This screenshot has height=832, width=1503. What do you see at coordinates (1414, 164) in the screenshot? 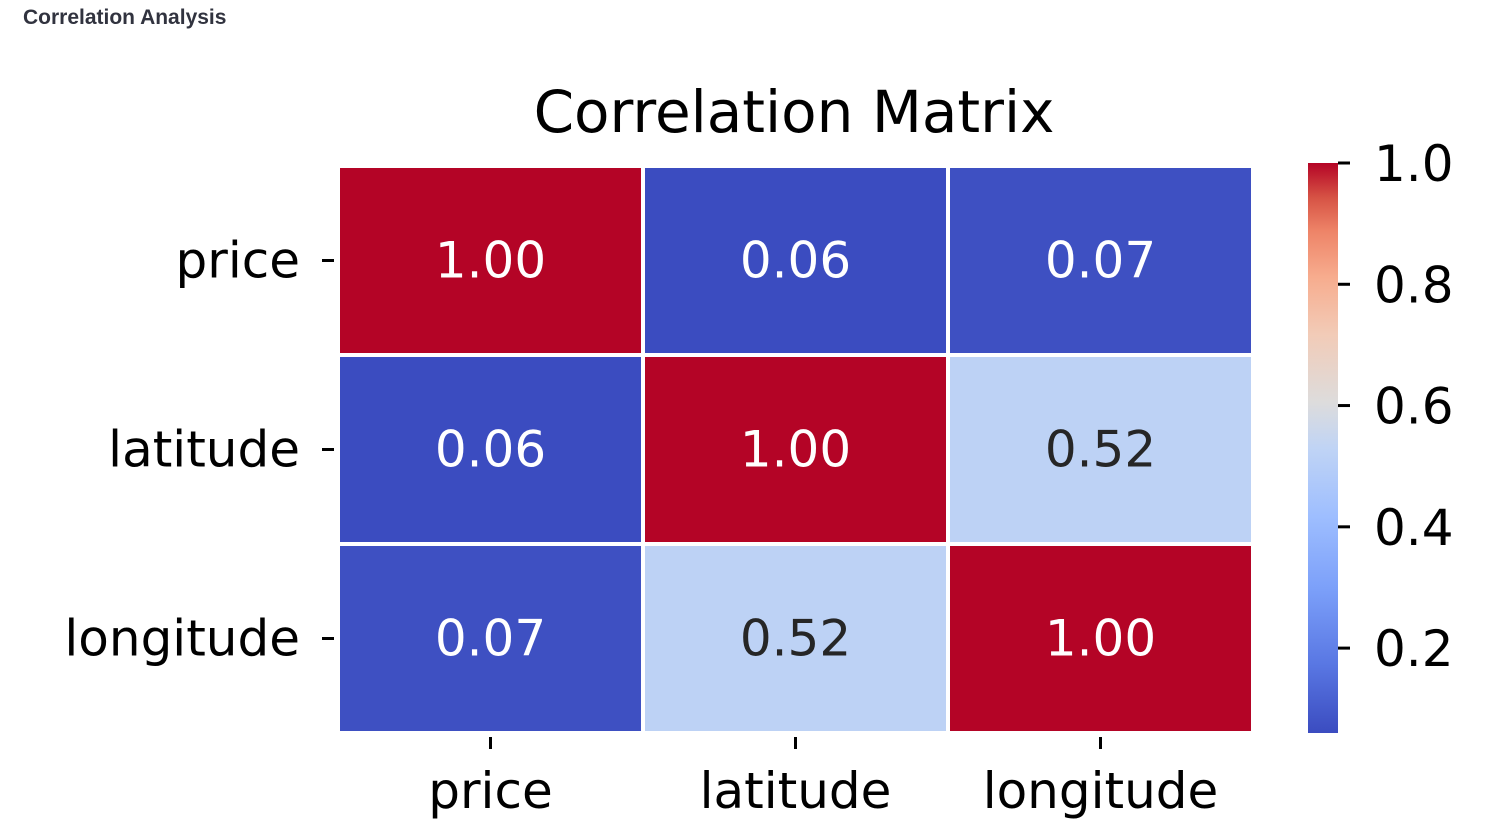
I see `colorbar-tick-label: 1.0` at bounding box center [1414, 164].